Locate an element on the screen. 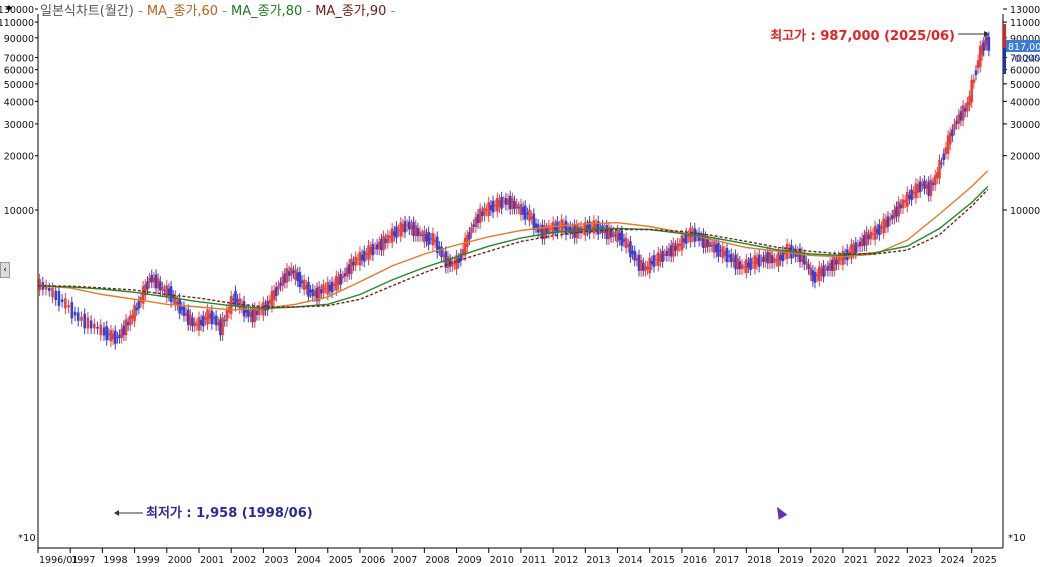  x-tick-label: 2006 is located at coordinates (373, 560).